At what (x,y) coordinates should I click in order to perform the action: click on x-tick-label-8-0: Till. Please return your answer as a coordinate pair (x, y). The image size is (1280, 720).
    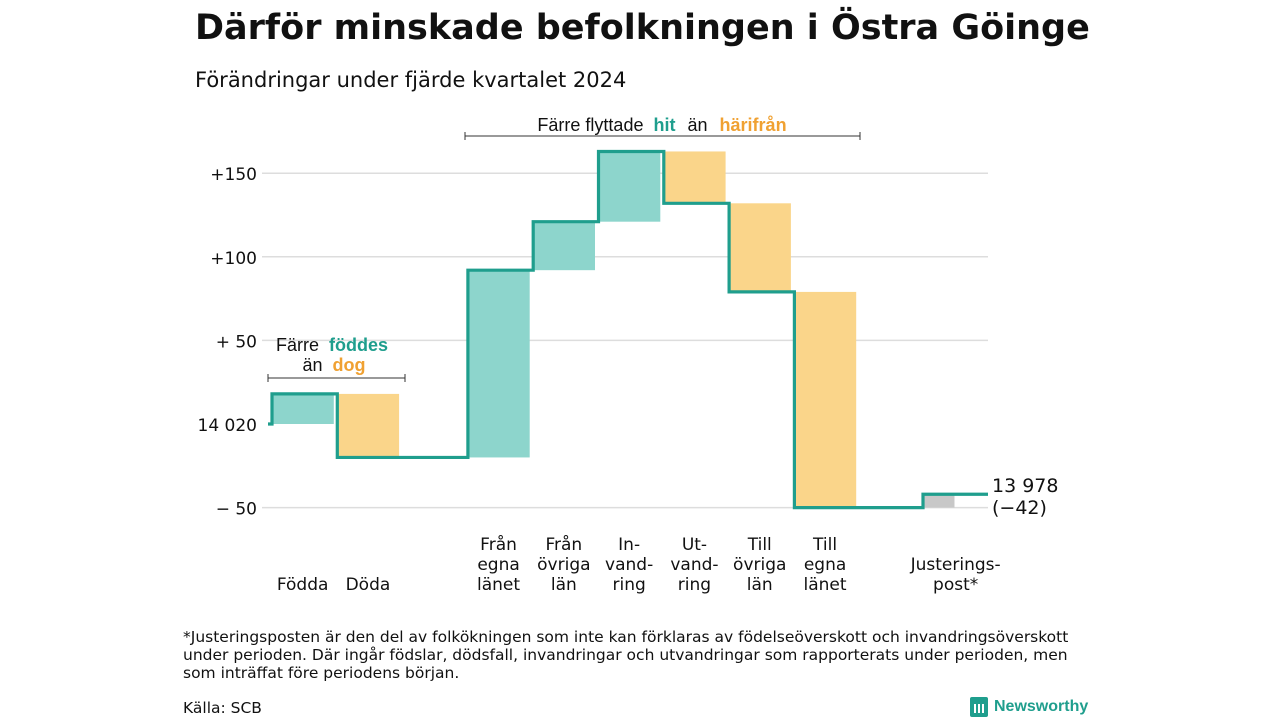
    Looking at the image, I should click on (824, 545).